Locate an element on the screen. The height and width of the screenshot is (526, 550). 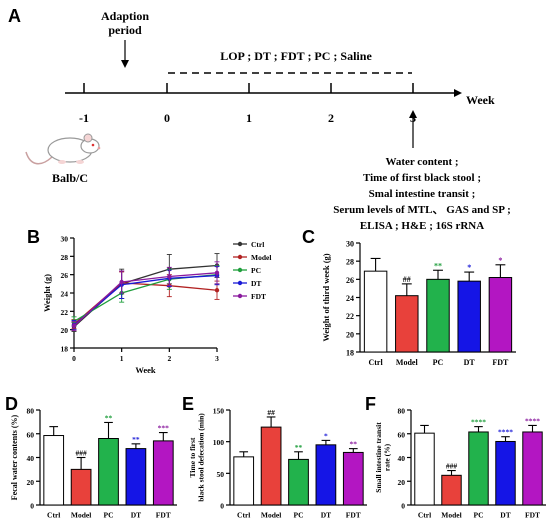
measure-arrow-head is located at coordinates (413, 114).